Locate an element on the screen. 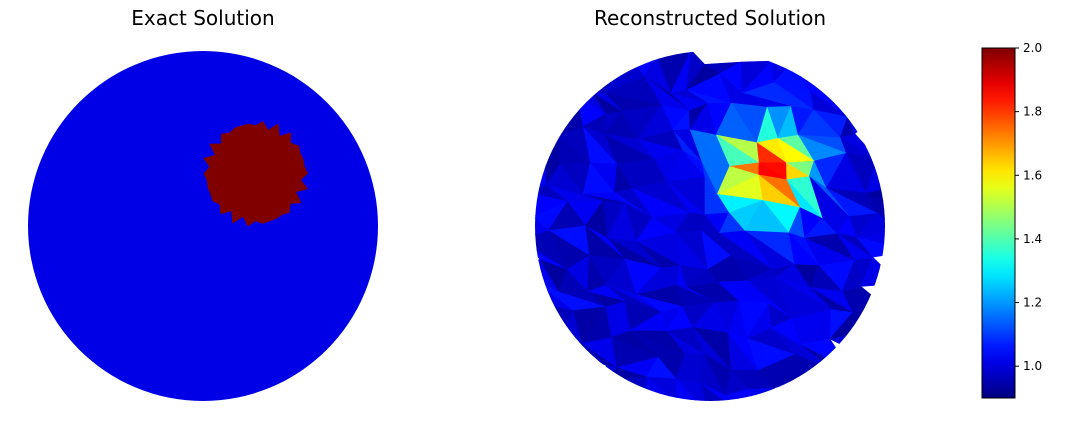 The height and width of the screenshot is (429, 1082). colorbar-tick-label: 1.4 is located at coordinates (1032, 239).